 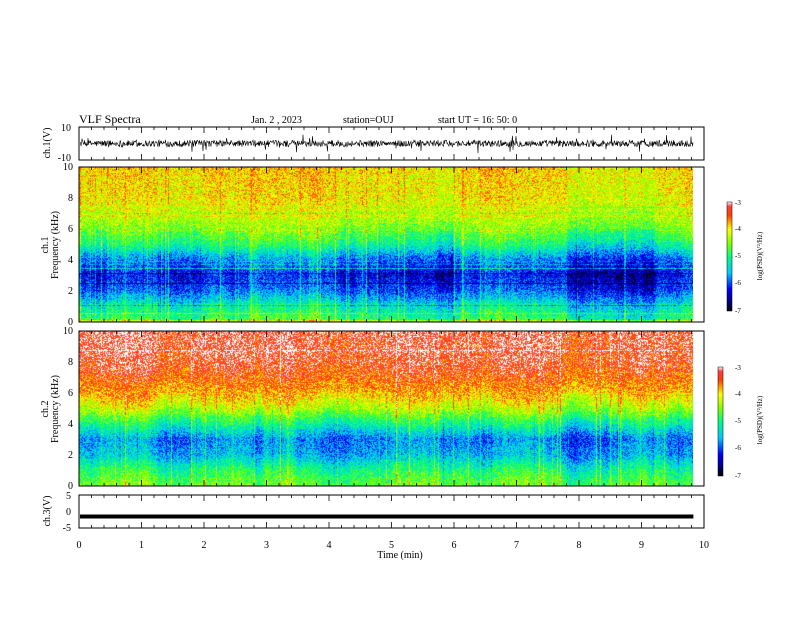 I want to click on ch3-waveform-panel: 5 0 -5 ch.3(V) 0 1 2 3 4 5 6 7 8 9 10 Time (min), so click(x=375, y=526).